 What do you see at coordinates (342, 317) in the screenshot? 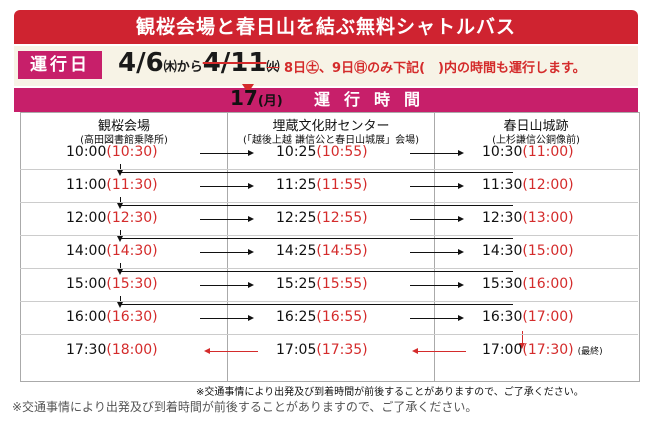
I see `time-weekend: (16:55)` at bounding box center [342, 317].